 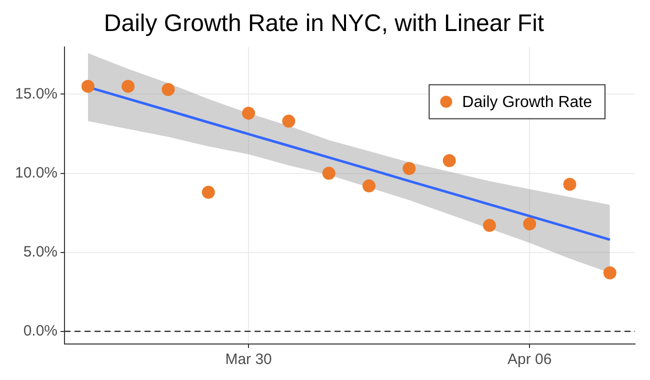 What do you see at coordinates (40, 251) in the screenshot?
I see `y-tick-label: 5.0%` at bounding box center [40, 251].